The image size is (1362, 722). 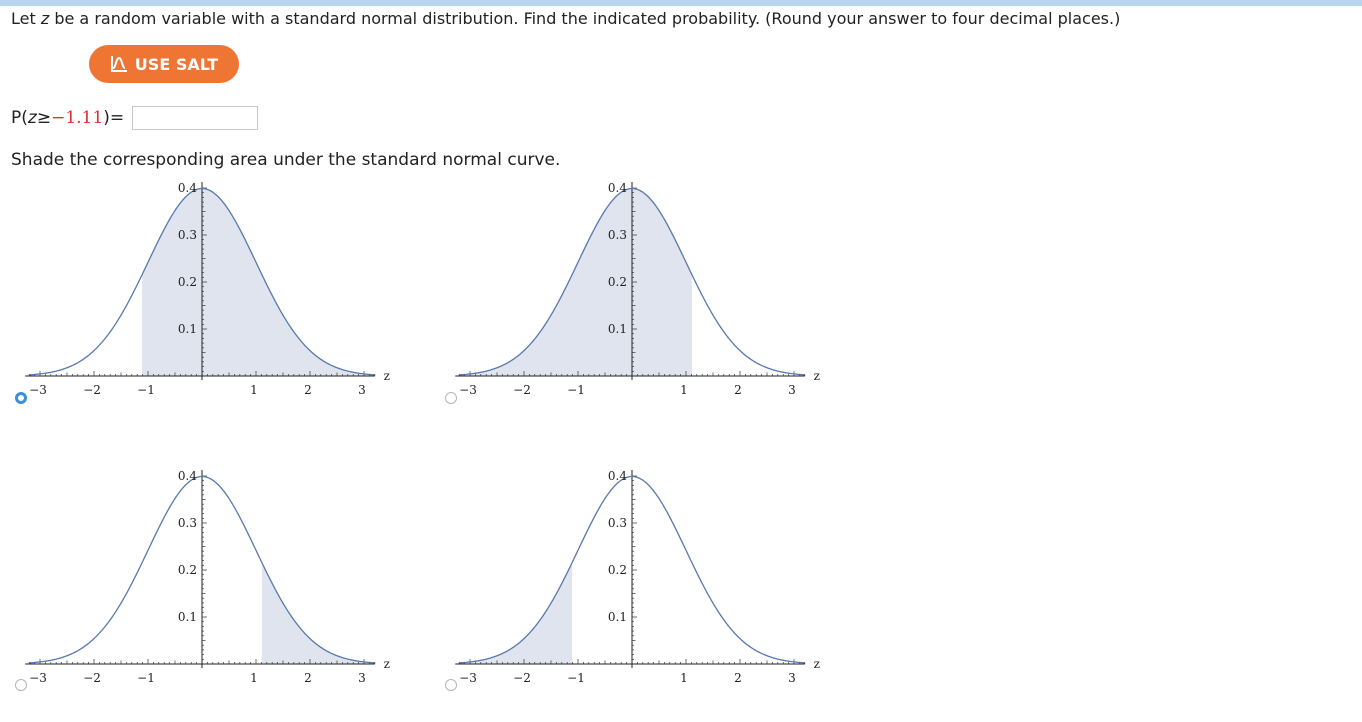 I want to click on prob-close: ), so click(x=106, y=118).